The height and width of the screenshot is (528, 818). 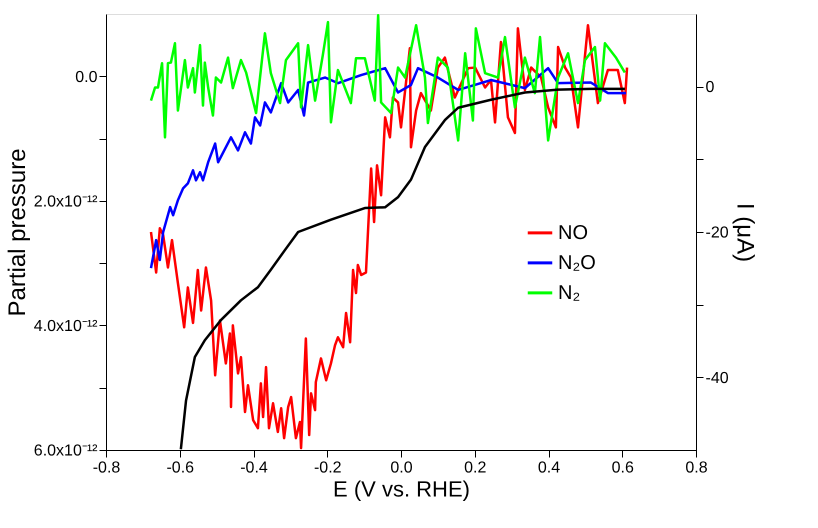 I want to click on y-tick-label: 0.0, so click(x=86, y=77).